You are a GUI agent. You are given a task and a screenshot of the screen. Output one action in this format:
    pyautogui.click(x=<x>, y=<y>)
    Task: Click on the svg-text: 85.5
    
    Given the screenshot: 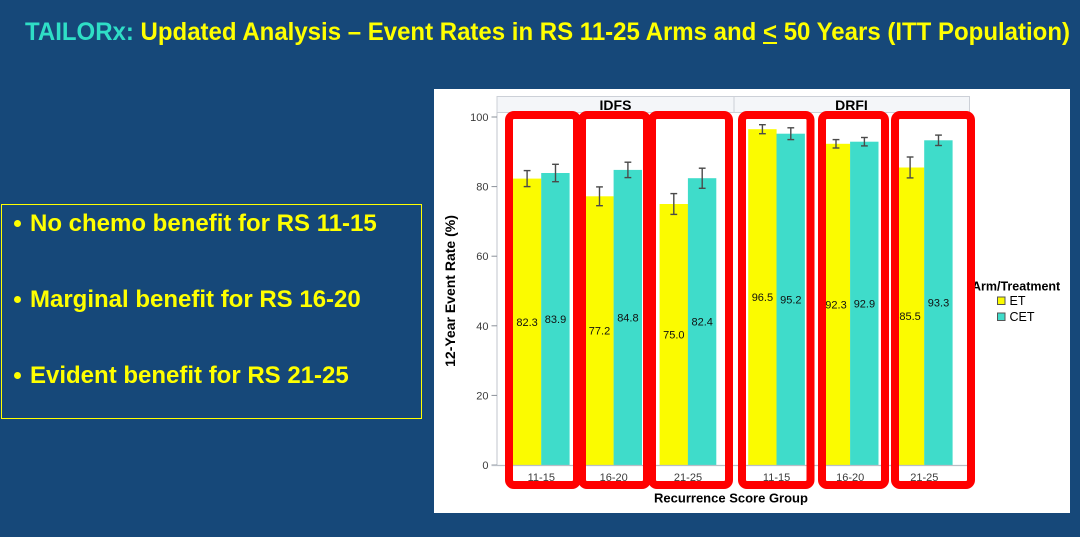 What is the action you would take?
    pyautogui.click(x=909, y=317)
    